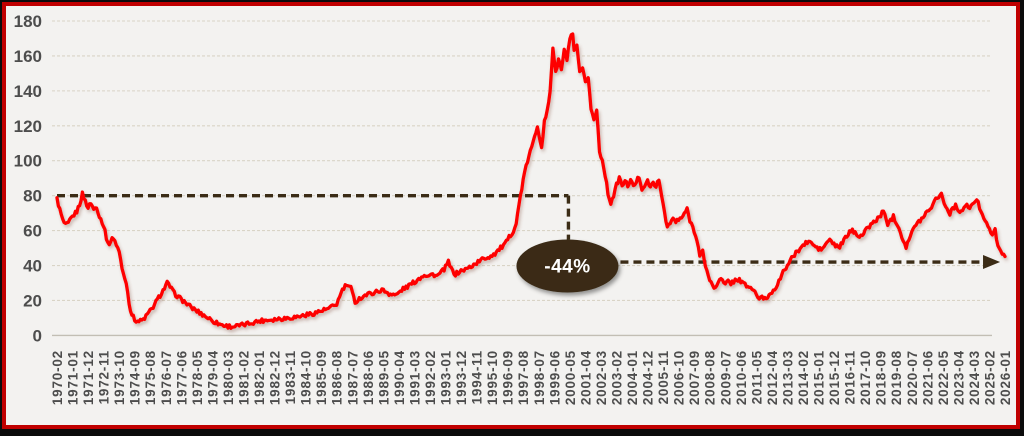 This screenshot has width=1024, height=436. I want to click on x-tick-label: 1982-01, so click(259, 377).